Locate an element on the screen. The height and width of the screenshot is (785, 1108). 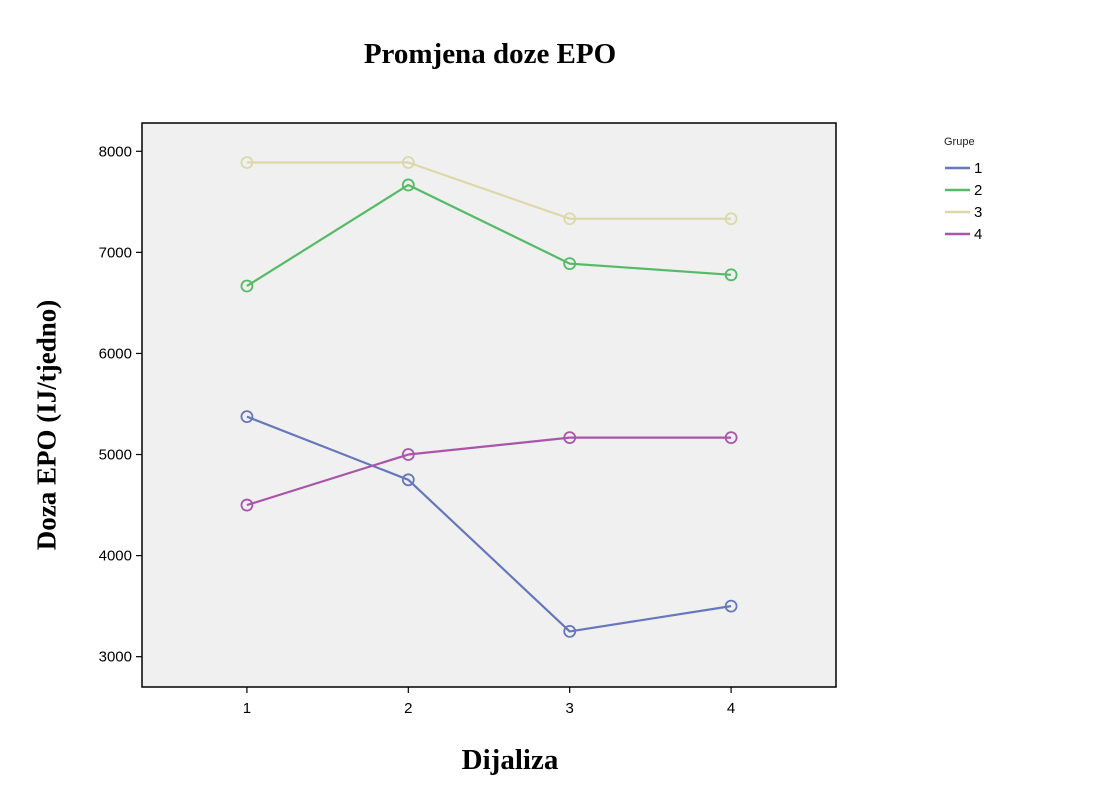
y-tick-label: 7000 is located at coordinates (115, 252).